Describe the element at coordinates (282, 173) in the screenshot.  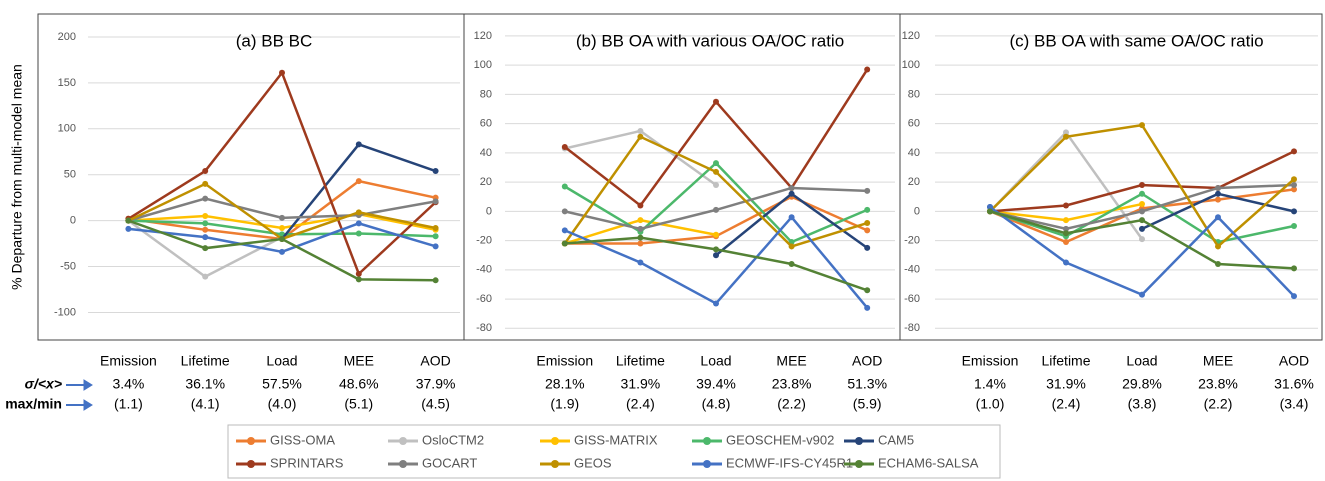
I see `series-line` at that location.